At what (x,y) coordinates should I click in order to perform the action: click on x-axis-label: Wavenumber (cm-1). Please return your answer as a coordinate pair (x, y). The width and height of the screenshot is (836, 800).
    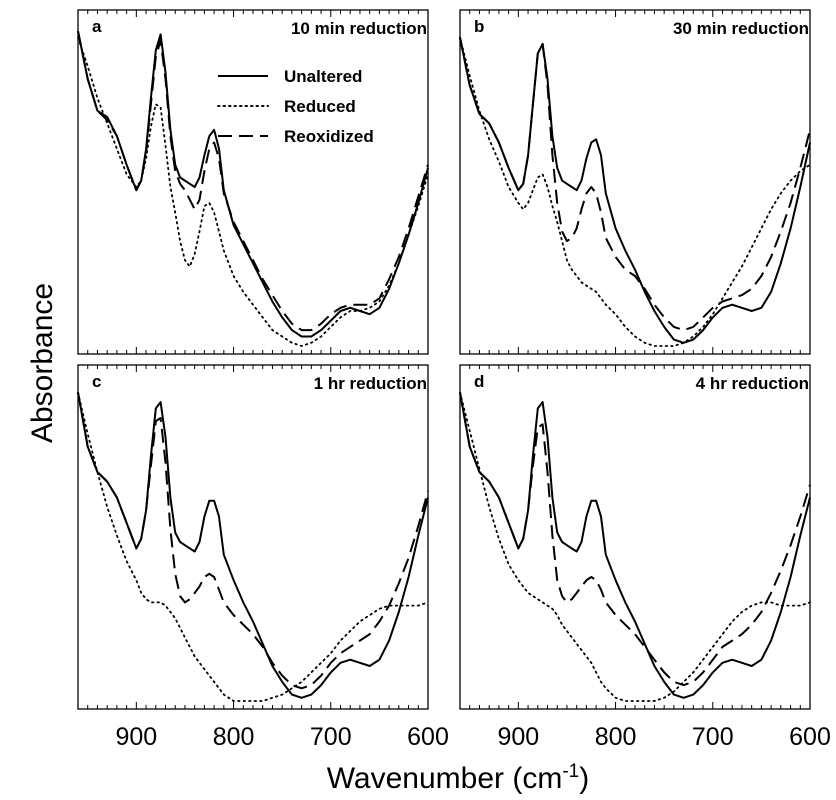
    Looking at the image, I should click on (458, 778).